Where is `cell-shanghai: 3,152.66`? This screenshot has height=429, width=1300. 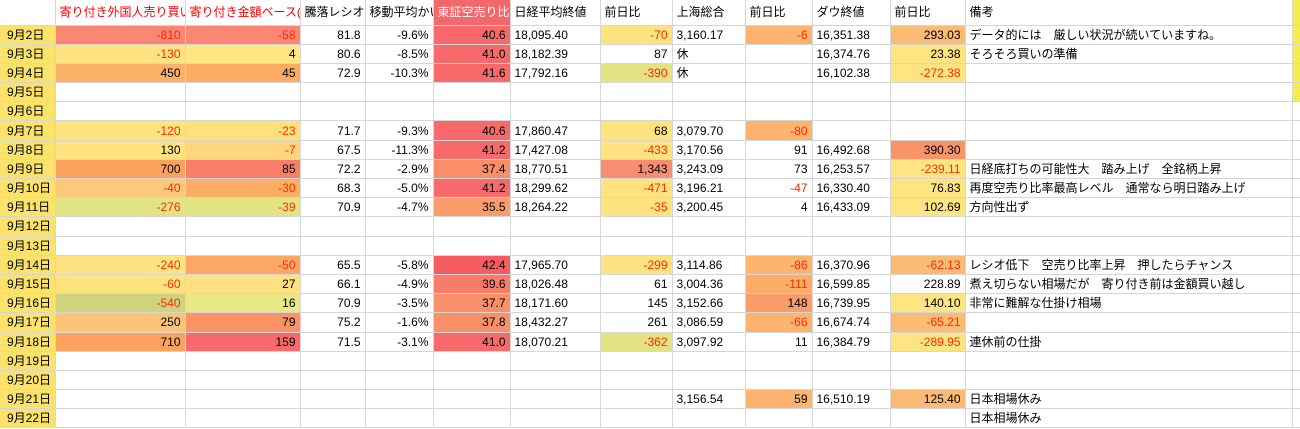 cell-shanghai: 3,152.66 is located at coordinates (709, 303).